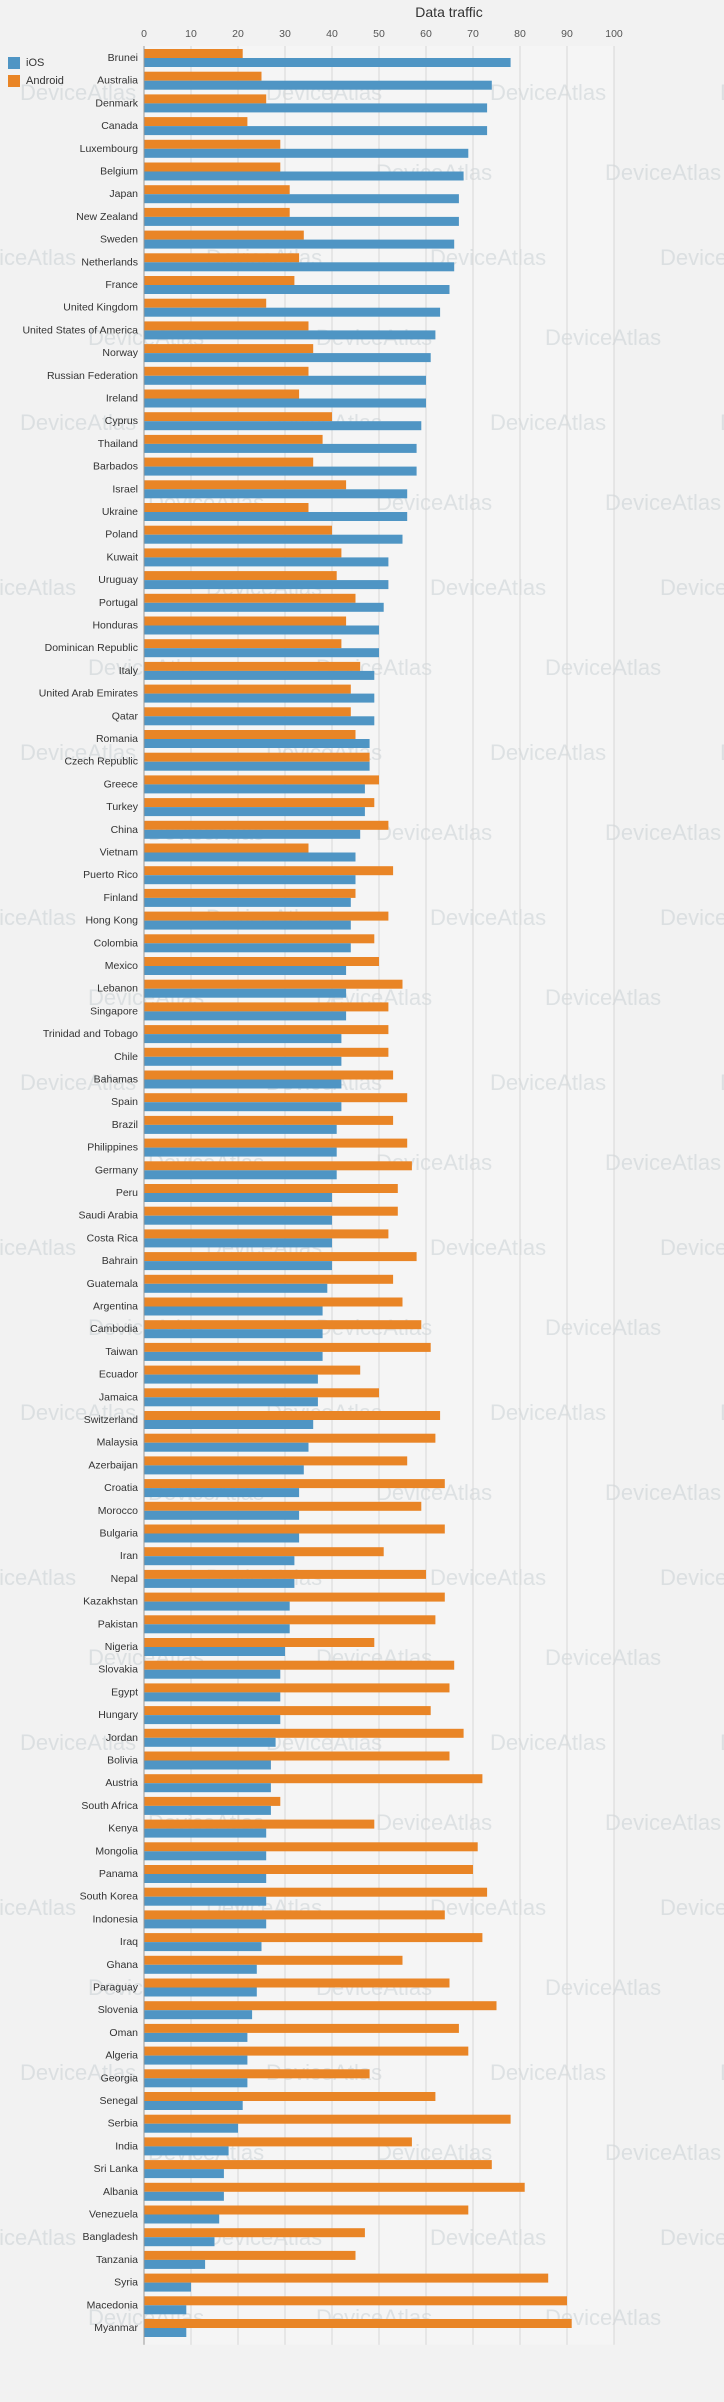 This screenshot has height=2402, width=724. What do you see at coordinates (290, 1438) in the screenshot?
I see `bar-android-malaysia` at bounding box center [290, 1438].